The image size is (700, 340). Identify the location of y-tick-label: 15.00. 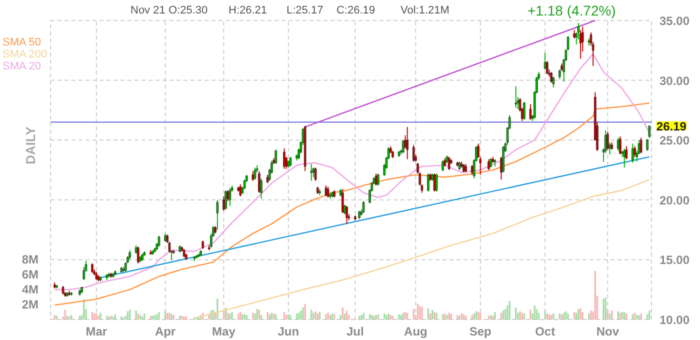
(675, 260).